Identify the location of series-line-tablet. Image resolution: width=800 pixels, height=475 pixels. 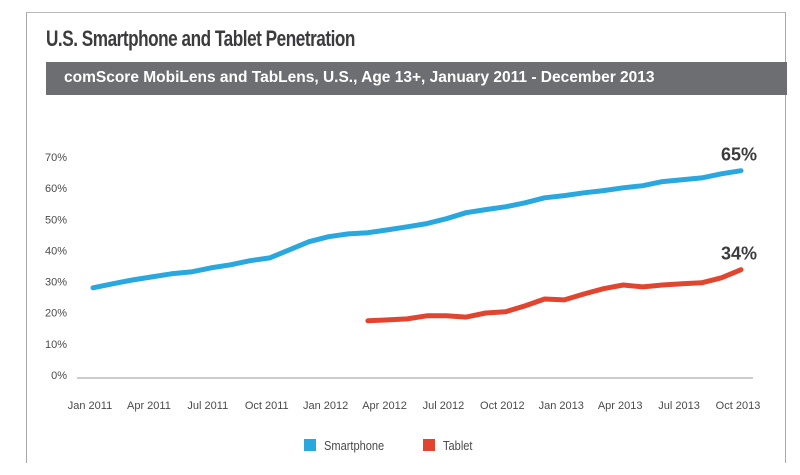
(554, 295).